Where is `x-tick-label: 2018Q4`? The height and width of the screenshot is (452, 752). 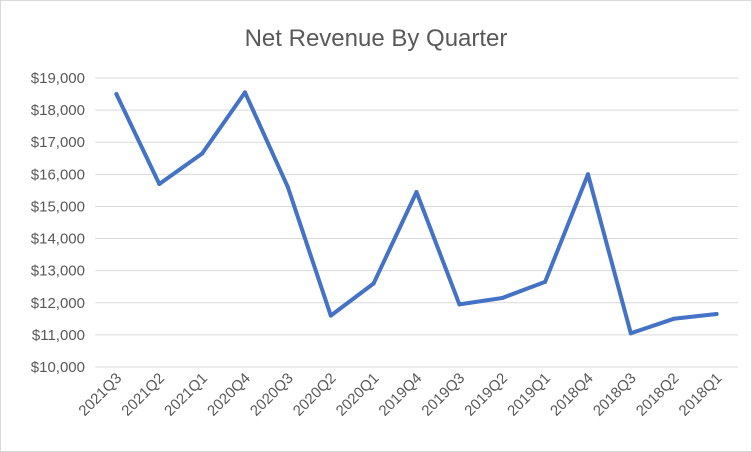 x-tick-label: 2018Q4 is located at coordinates (572, 395).